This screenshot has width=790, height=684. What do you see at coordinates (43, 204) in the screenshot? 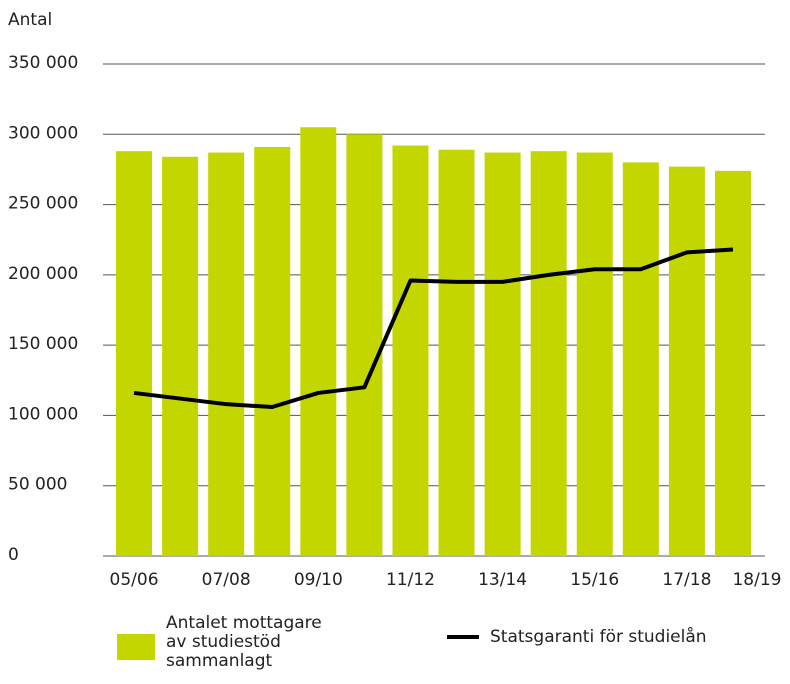
I see `y-tick-label: 250 000` at bounding box center [43, 204].